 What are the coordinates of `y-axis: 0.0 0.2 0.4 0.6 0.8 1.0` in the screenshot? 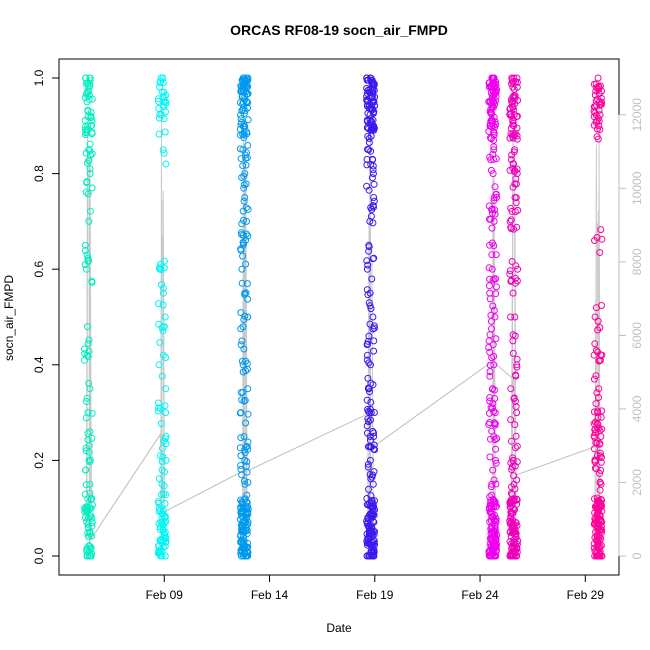 It's located at (46, 316).